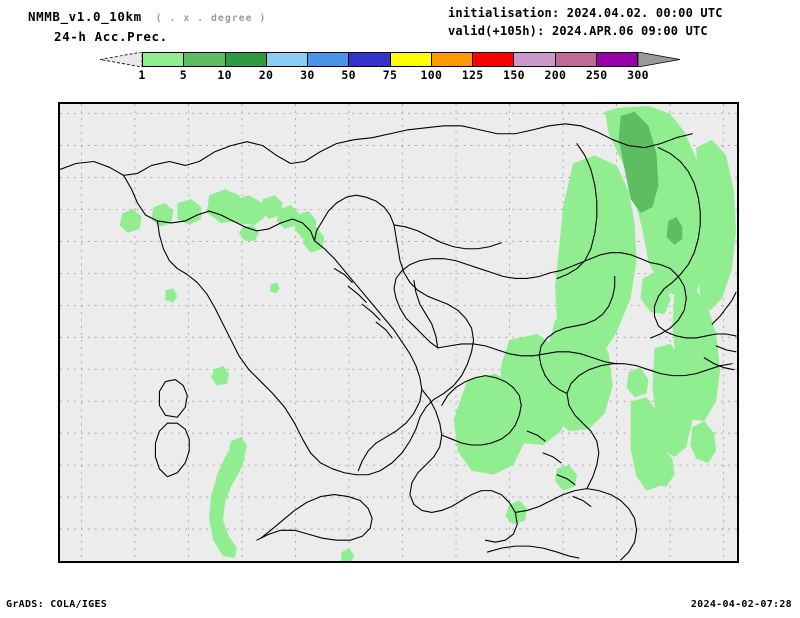  What do you see at coordinates (472, 75) in the screenshot?
I see `legend-tick-125: 125` at bounding box center [472, 75].